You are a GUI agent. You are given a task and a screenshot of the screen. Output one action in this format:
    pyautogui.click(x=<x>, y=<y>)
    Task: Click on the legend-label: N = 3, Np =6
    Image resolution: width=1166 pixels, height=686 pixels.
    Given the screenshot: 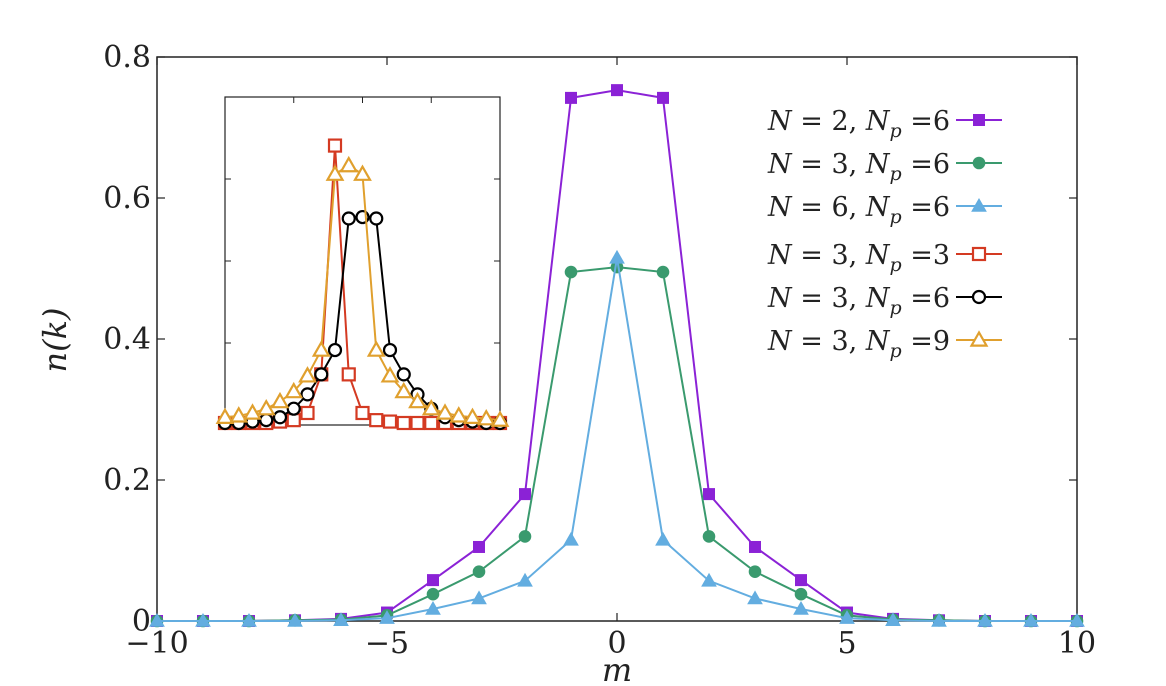 What is the action you would take?
    pyautogui.click(x=858, y=301)
    